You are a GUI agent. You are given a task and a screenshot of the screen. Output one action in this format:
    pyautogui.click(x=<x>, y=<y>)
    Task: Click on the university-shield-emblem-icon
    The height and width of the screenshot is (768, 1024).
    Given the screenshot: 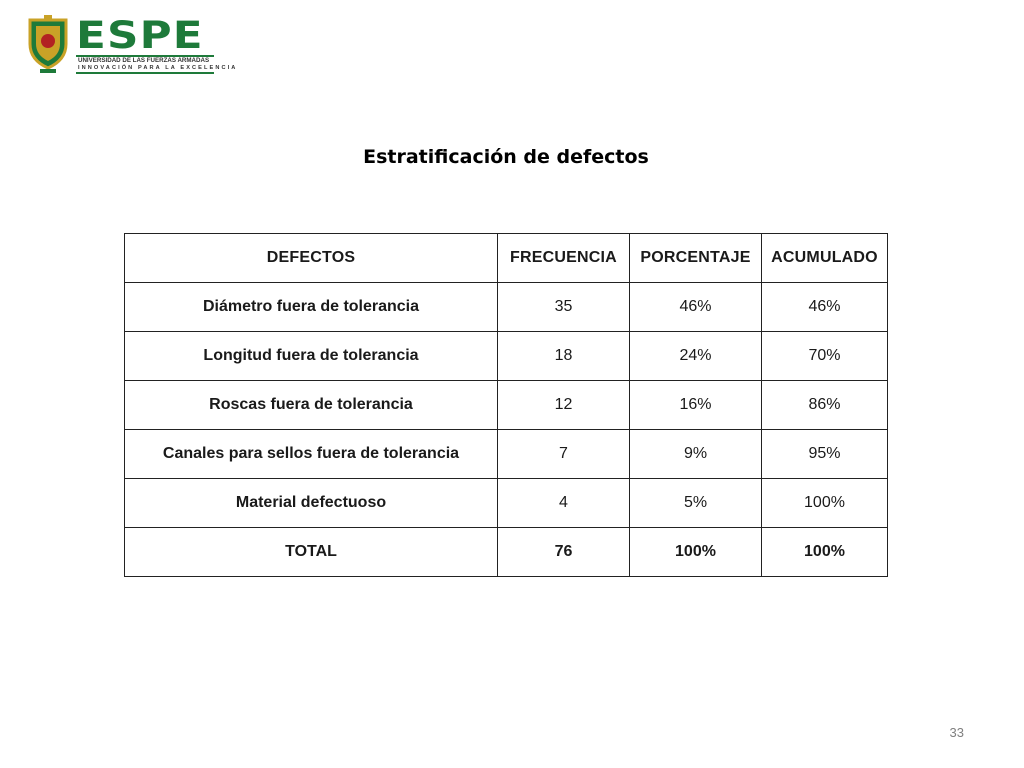 What is the action you would take?
    pyautogui.click(x=48, y=44)
    